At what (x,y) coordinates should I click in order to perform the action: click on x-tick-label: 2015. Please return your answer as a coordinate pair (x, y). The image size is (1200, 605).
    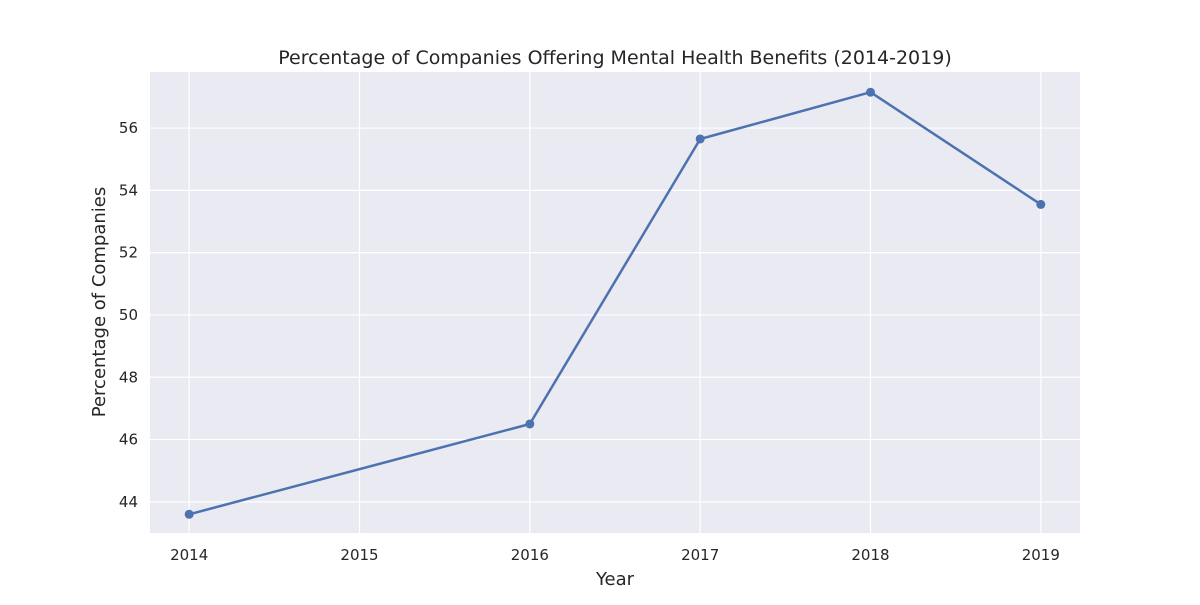
    Looking at the image, I should click on (359, 555).